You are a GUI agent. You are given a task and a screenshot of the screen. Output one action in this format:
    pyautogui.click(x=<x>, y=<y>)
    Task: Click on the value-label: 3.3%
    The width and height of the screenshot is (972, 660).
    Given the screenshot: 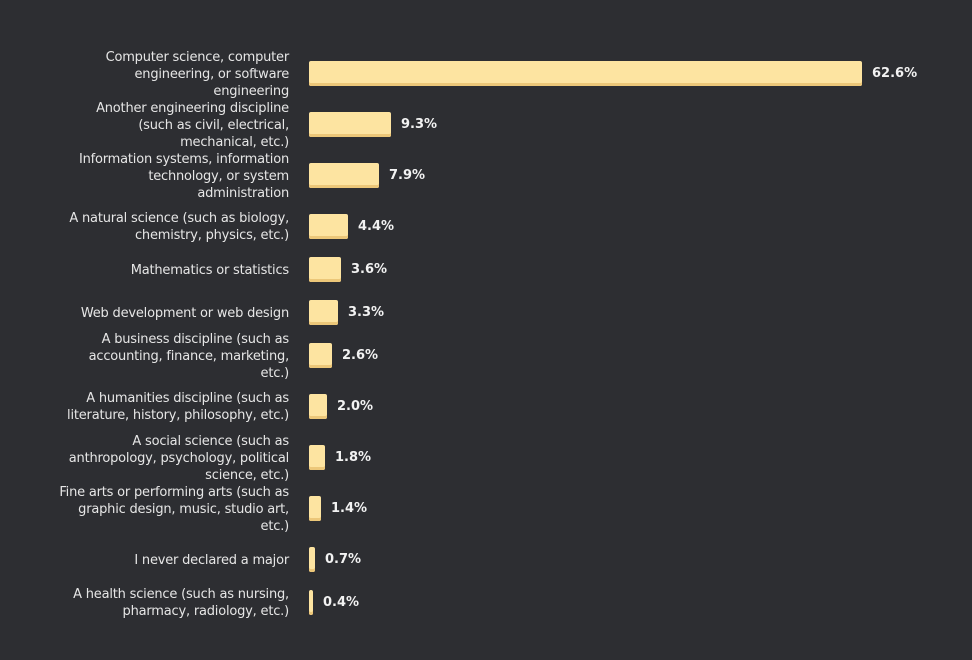 What is the action you would take?
    pyautogui.click(x=366, y=312)
    